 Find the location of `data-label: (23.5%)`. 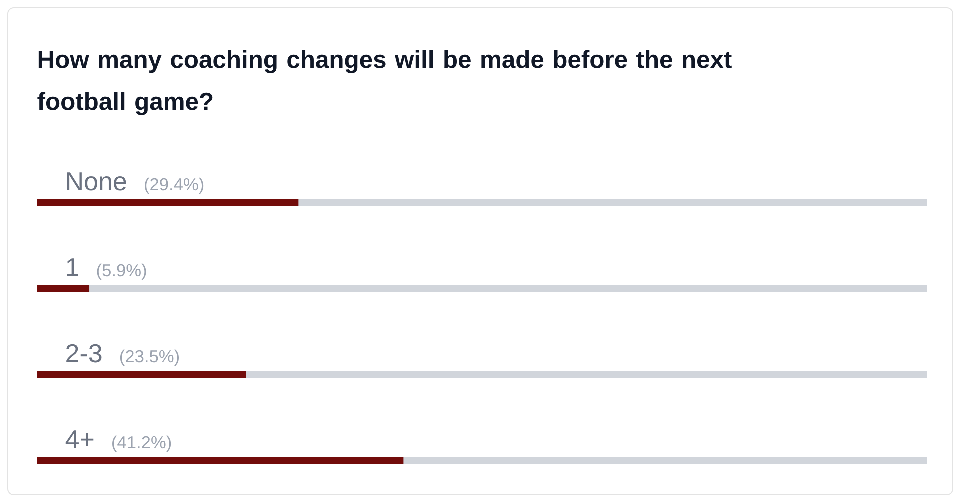

data-label: (23.5%) is located at coordinates (150, 358).